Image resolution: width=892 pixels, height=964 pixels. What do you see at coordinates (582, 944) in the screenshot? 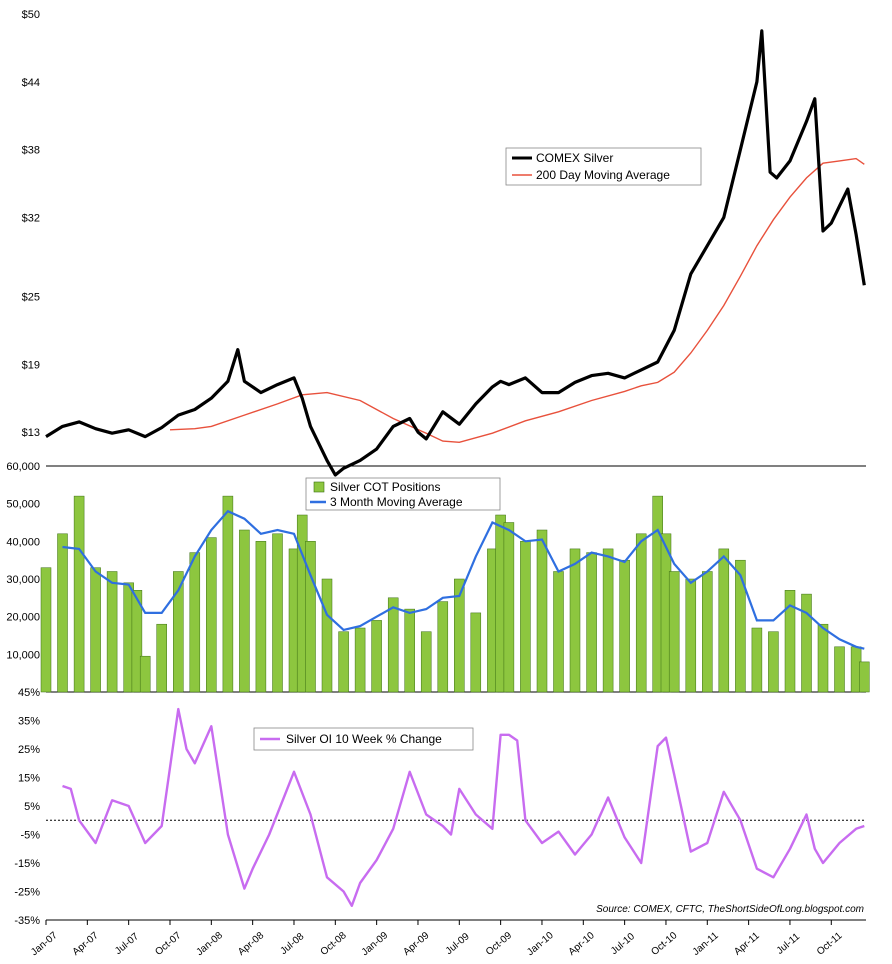
I see `x-tick-label: Apr-10` at bounding box center [582, 944].